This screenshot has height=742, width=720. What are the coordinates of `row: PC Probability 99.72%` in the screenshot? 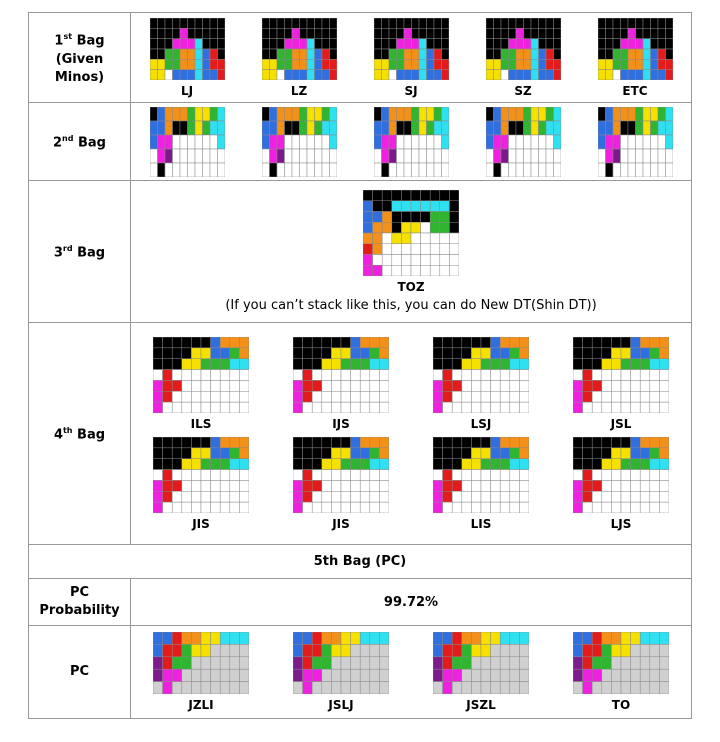 It's located at (360, 602).